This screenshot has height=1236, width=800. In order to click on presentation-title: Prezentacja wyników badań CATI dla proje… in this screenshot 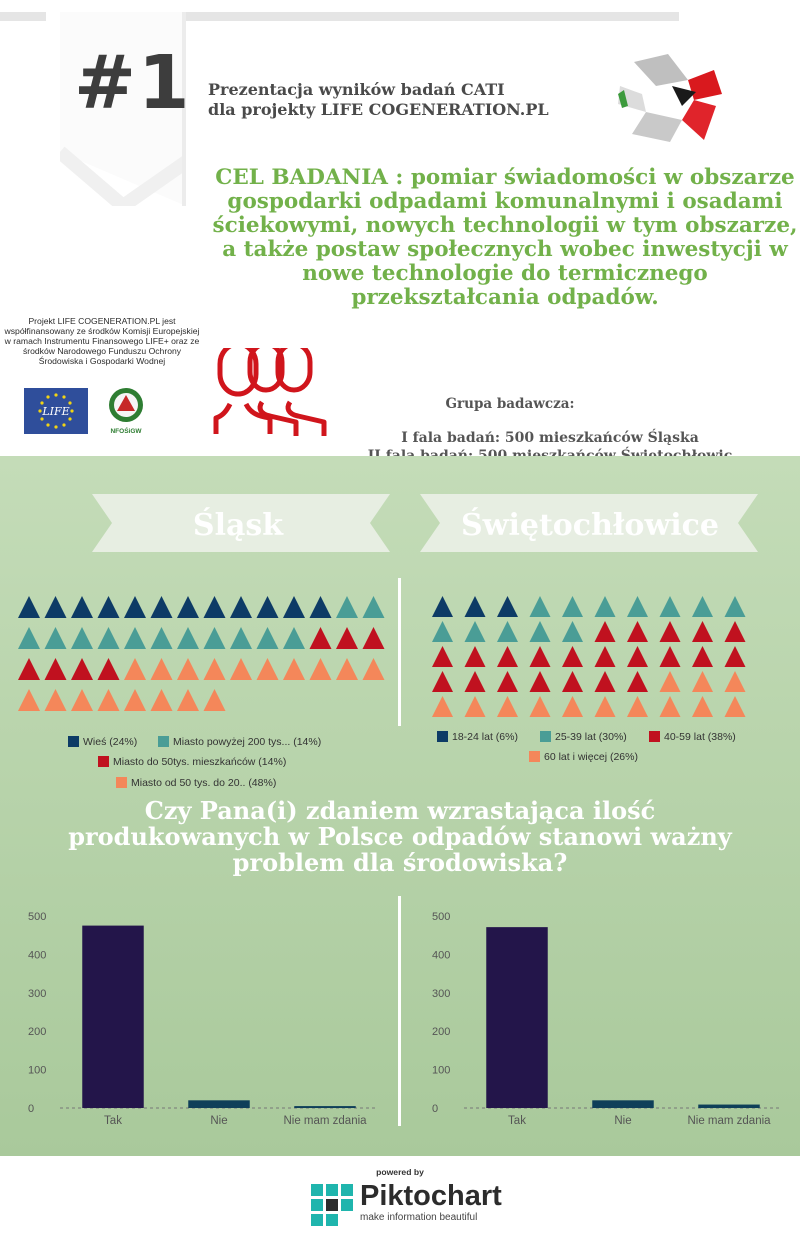, I will do `click(413, 100)`.